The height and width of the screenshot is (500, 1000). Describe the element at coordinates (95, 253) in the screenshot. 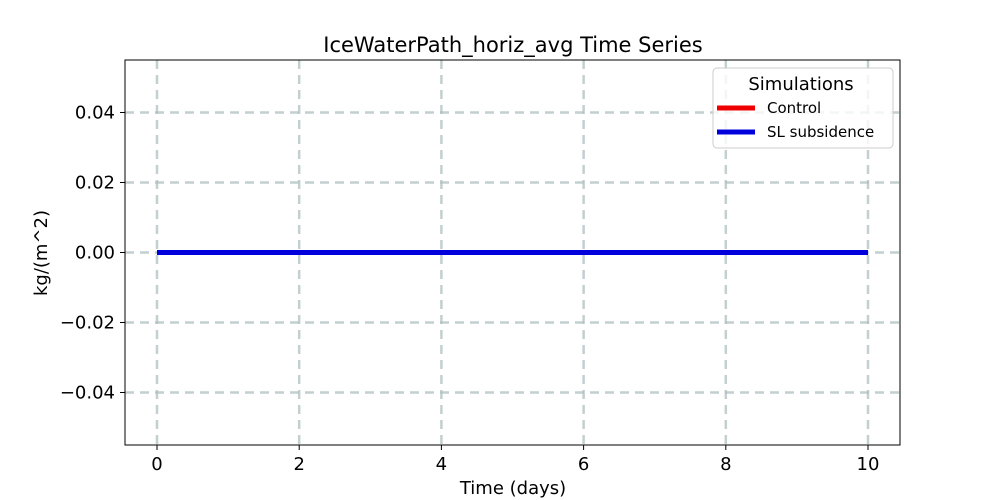

I see `y-tick-label: 0.00` at that location.